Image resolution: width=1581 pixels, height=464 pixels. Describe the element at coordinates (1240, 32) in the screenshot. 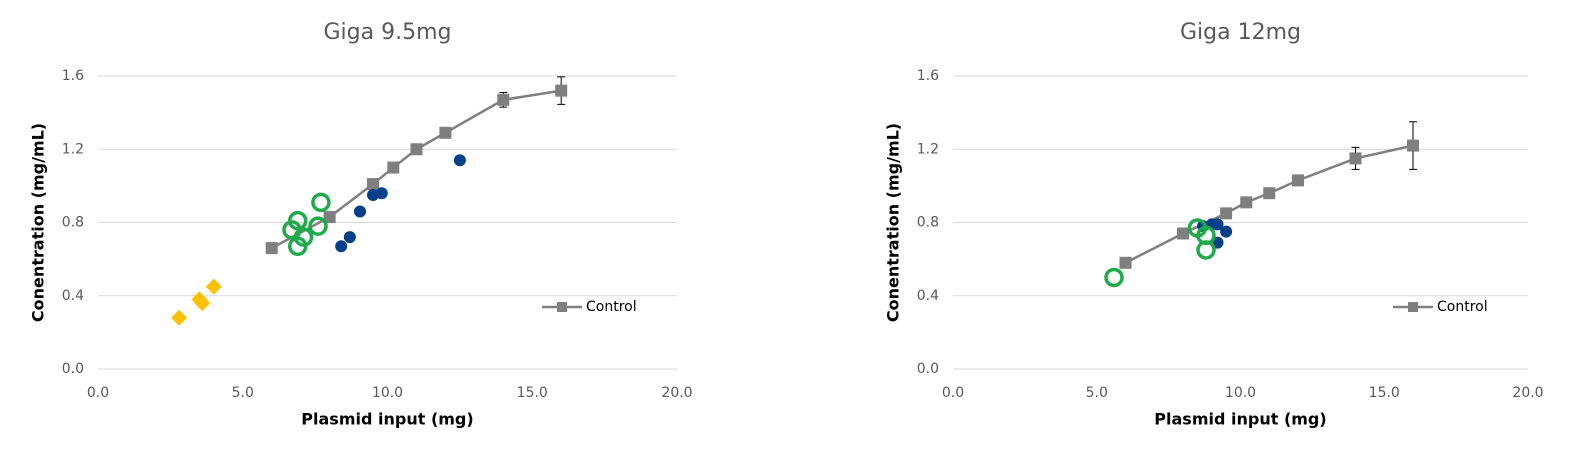

I see `chart-title: Giga 12mg` at that location.